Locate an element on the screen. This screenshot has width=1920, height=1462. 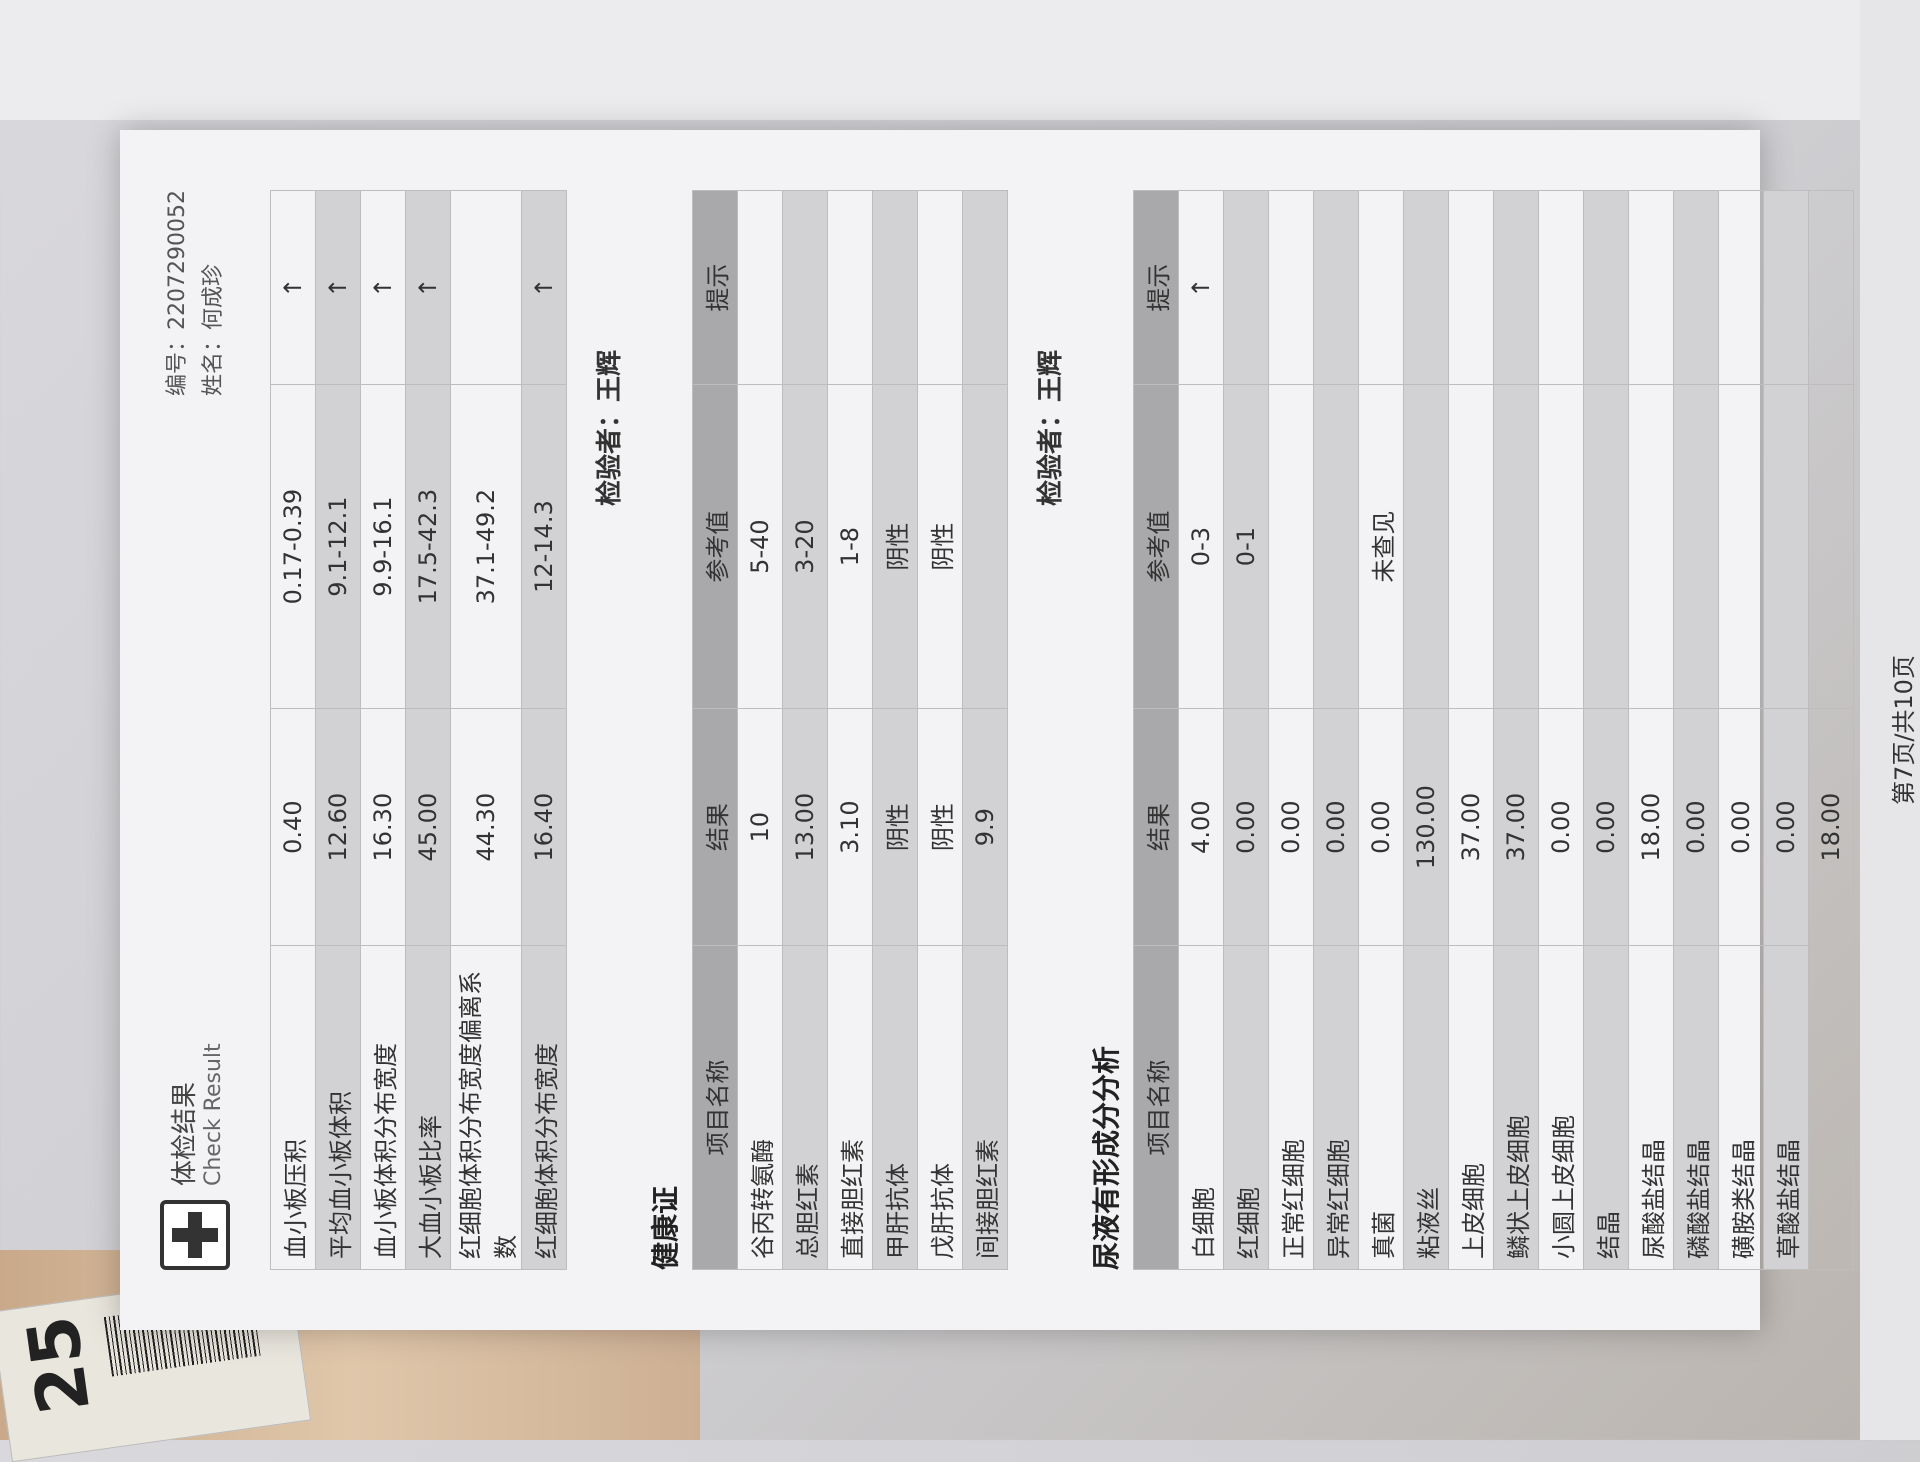
item-name: 红细胞 is located at coordinates (1246, 1107).